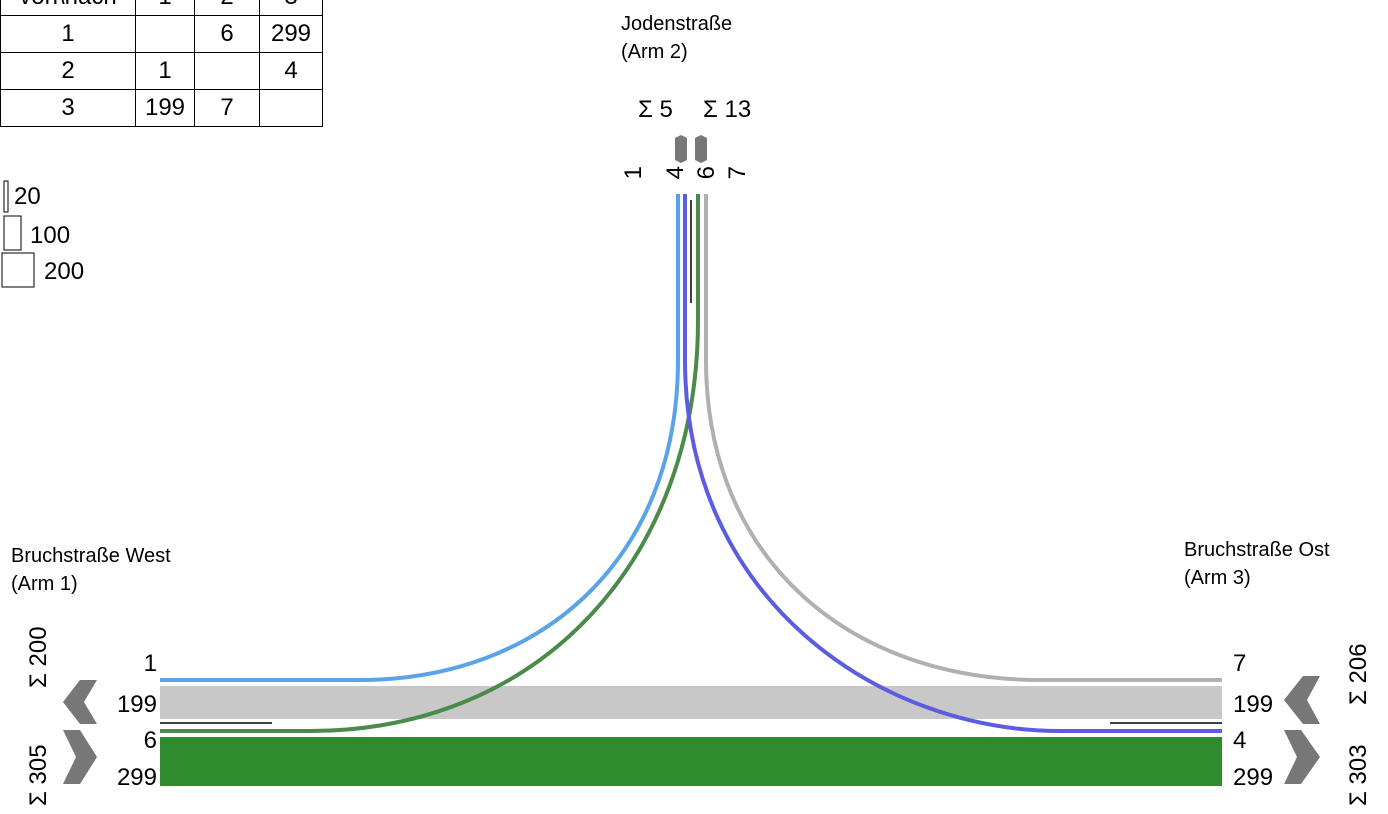 The image size is (1388, 814). Describe the element at coordinates (706, 172) in the screenshot. I see `lane-label-north: 6` at that location.